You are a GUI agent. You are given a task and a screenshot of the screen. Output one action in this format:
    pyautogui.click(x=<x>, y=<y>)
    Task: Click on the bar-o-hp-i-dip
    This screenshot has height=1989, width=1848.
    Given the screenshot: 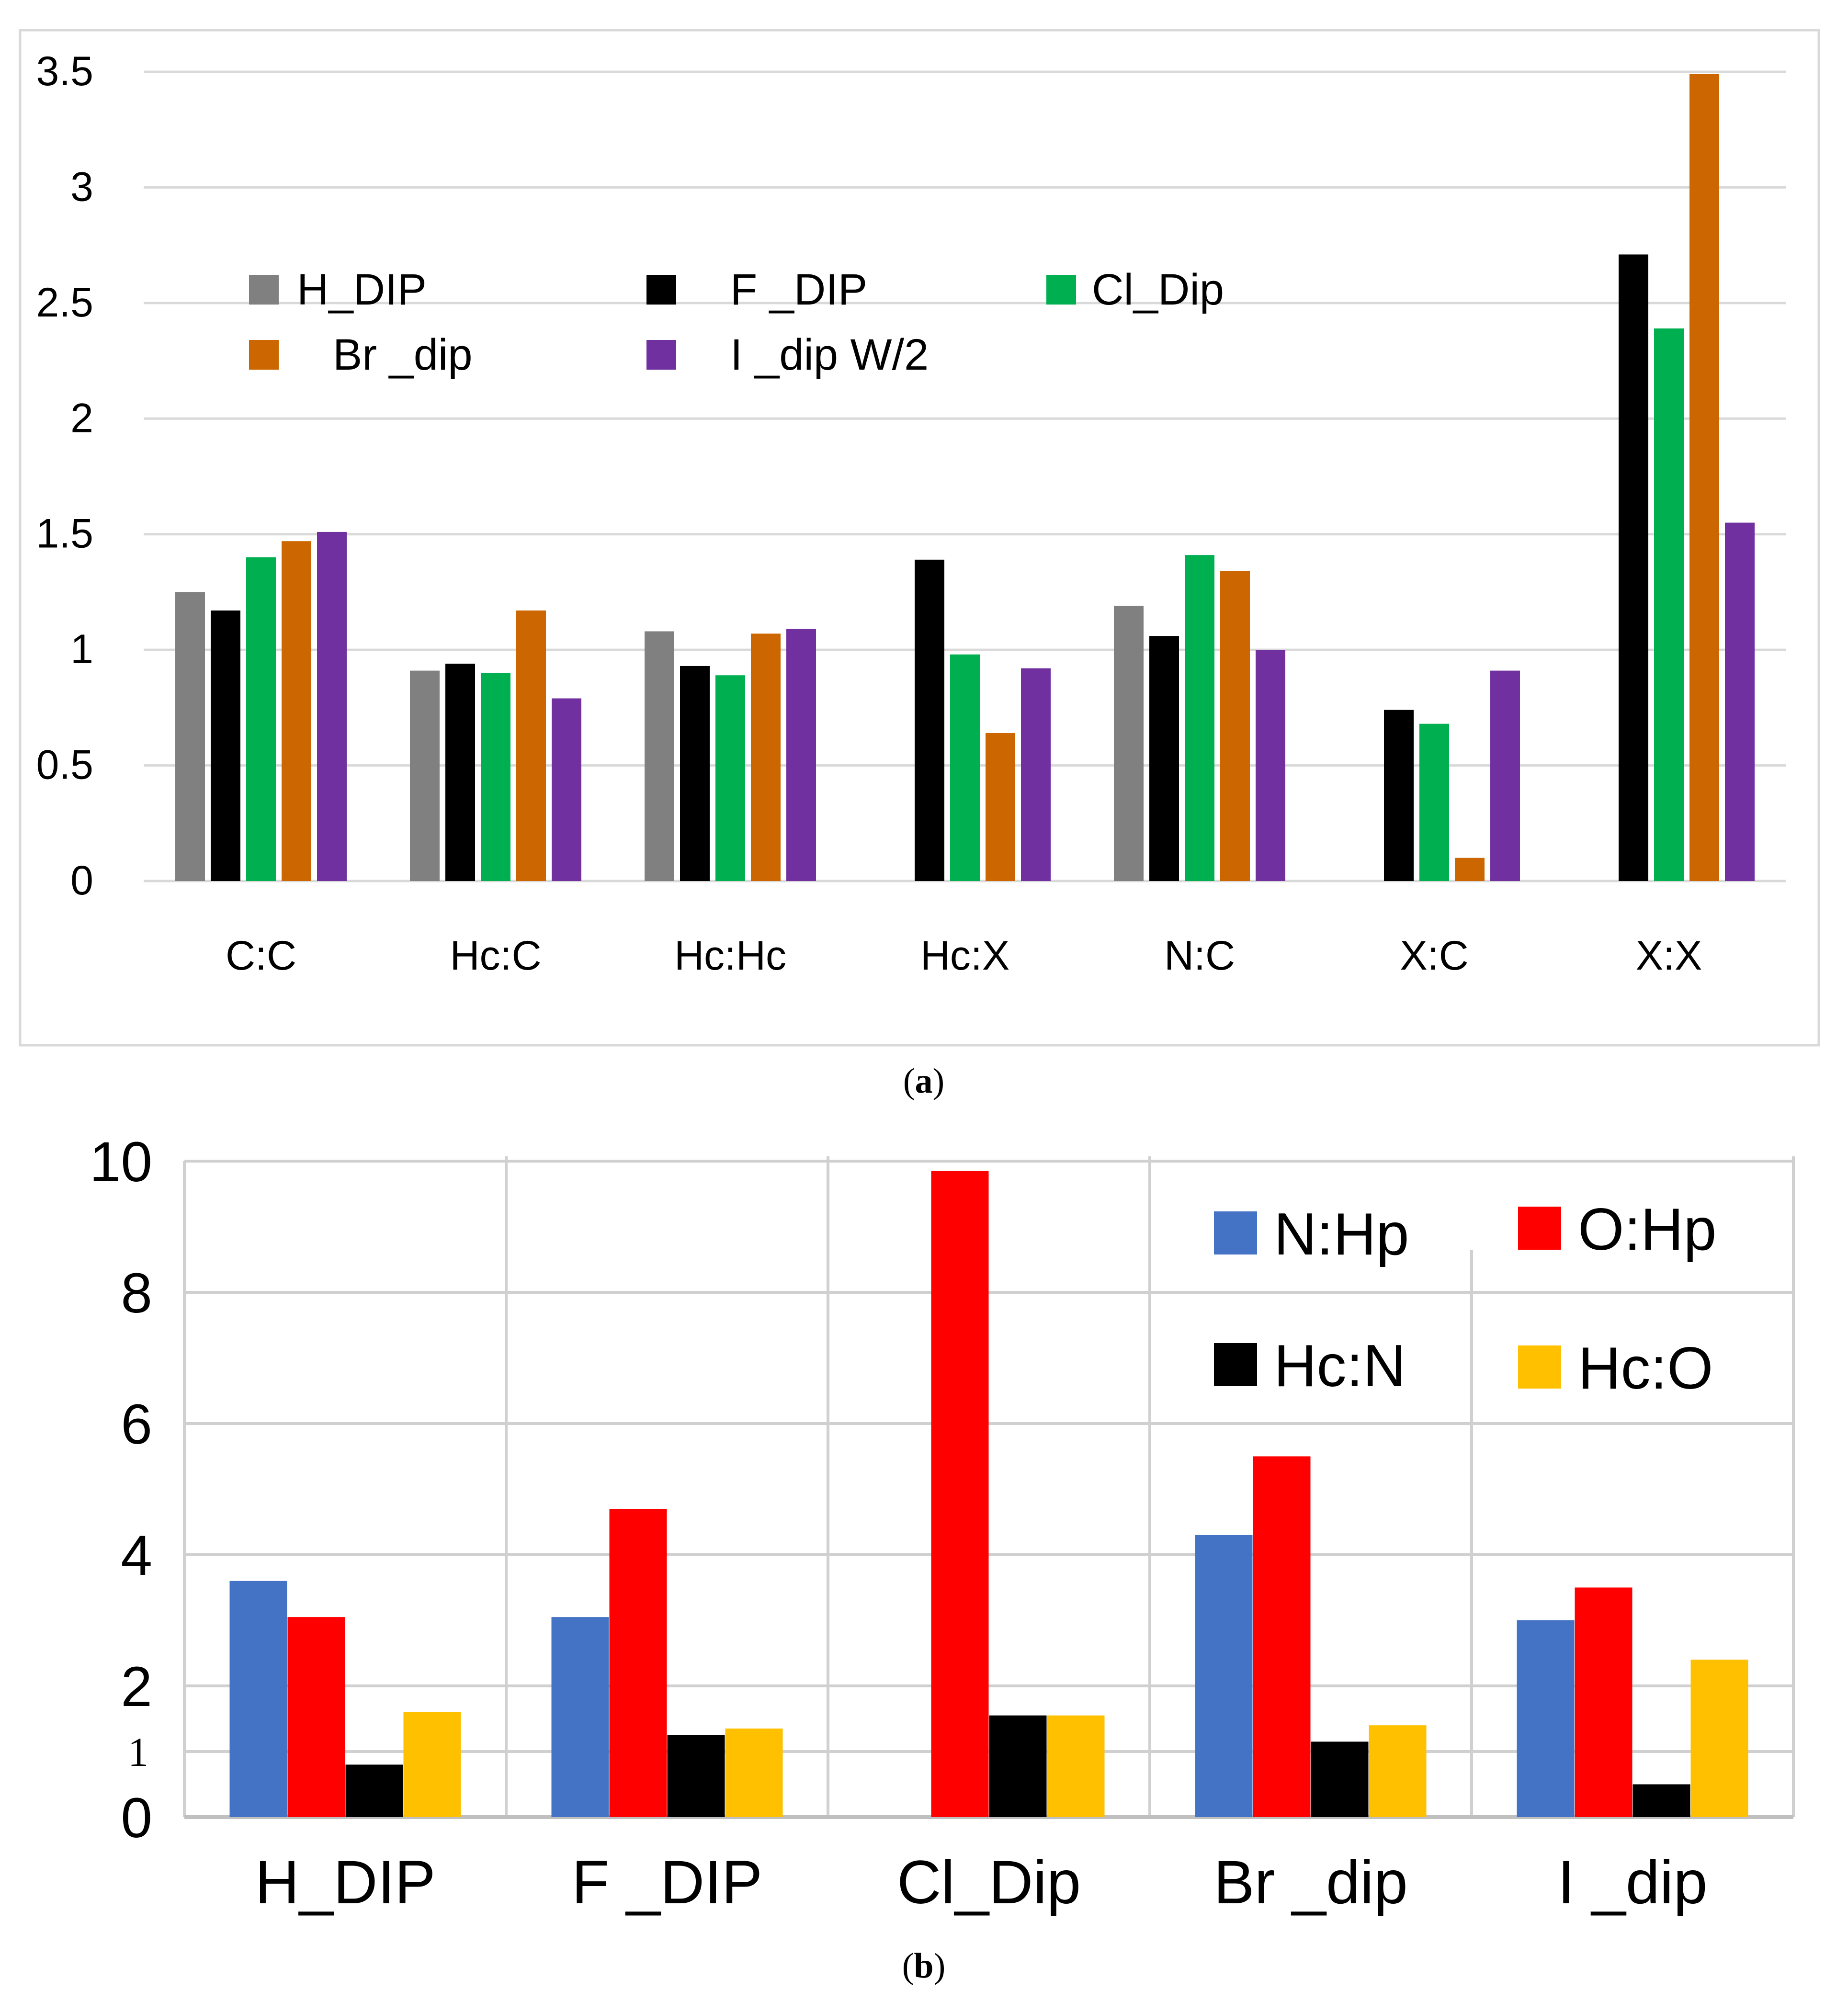 What is the action you would take?
    pyautogui.click(x=1604, y=1702)
    